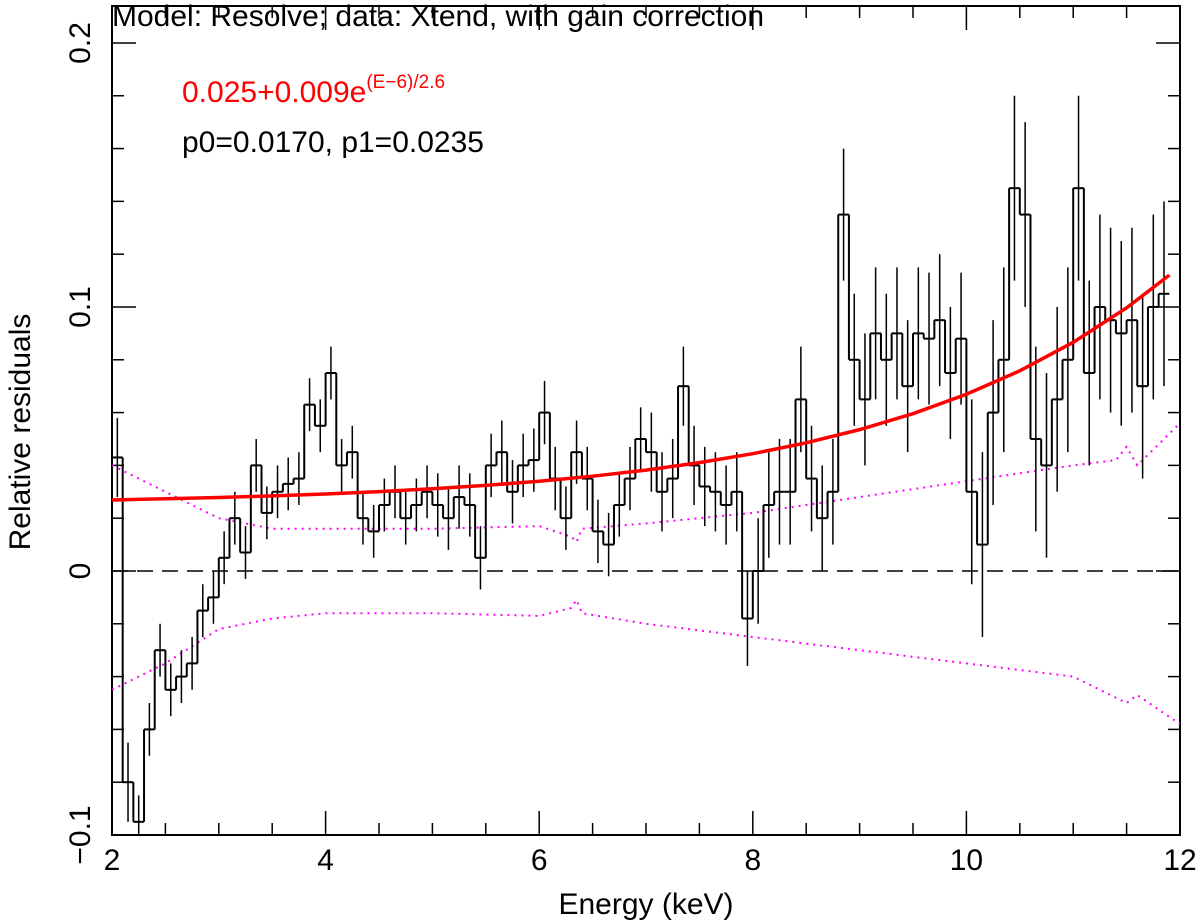 The height and width of the screenshot is (924, 1200). Describe the element at coordinates (80, 307) in the screenshot. I see `y-tick-label: 0.1` at that location.